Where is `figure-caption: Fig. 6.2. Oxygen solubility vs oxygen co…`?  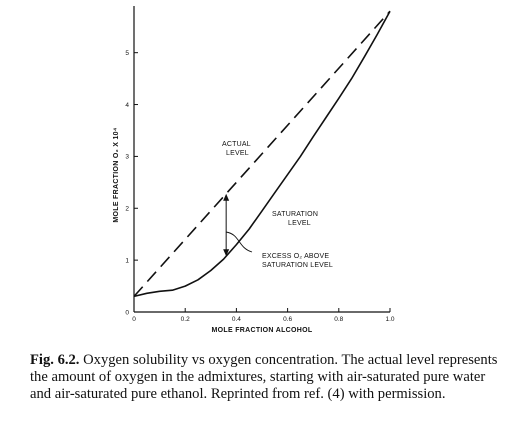 figure-caption: Fig. 6.2. Oxygen solubility vs oxygen co… is located at coordinates (265, 377).